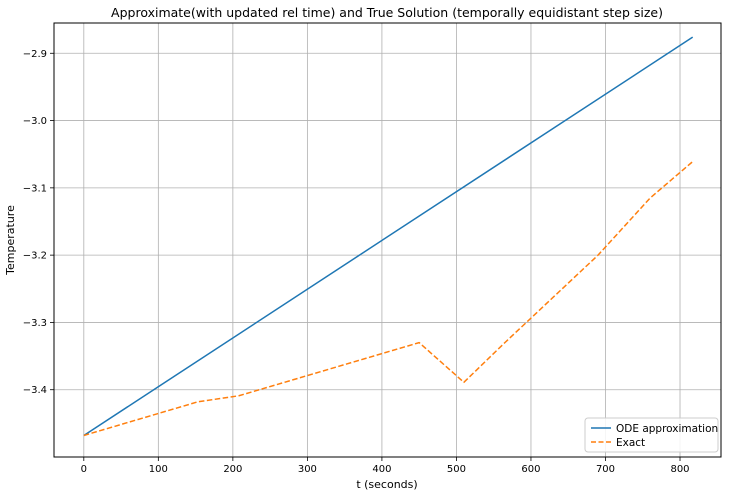 The height and width of the screenshot is (496, 729). Describe the element at coordinates (10, 240) in the screenshot. I see `y-axis-label: Temperature` at that location.